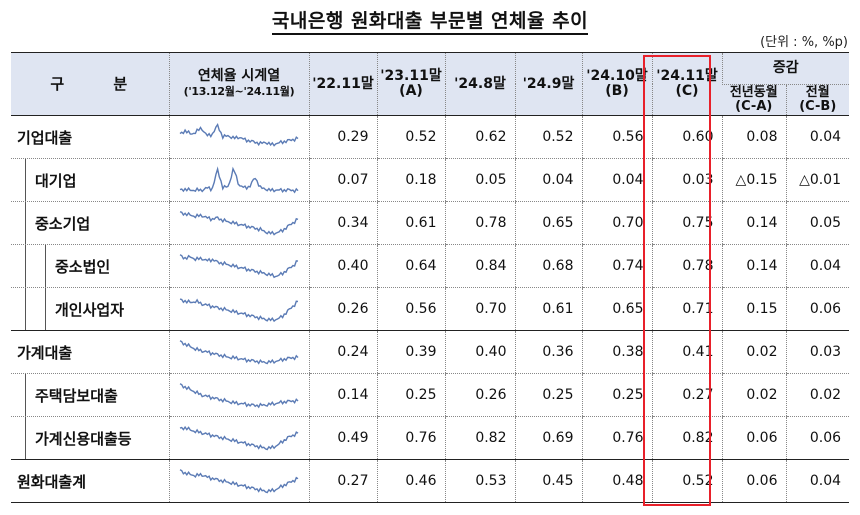 This screenshot has height=515, width=860. I want to click on value-sme-corp-2311: 0.64, so click(410, 266).